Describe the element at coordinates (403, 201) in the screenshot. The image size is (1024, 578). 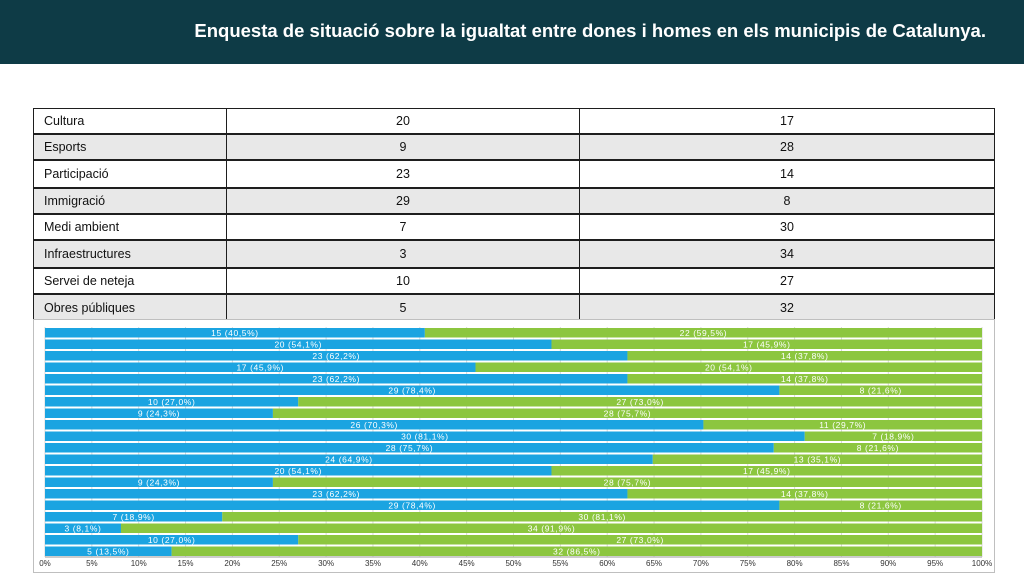
I see `value-cell: 29` at that location.